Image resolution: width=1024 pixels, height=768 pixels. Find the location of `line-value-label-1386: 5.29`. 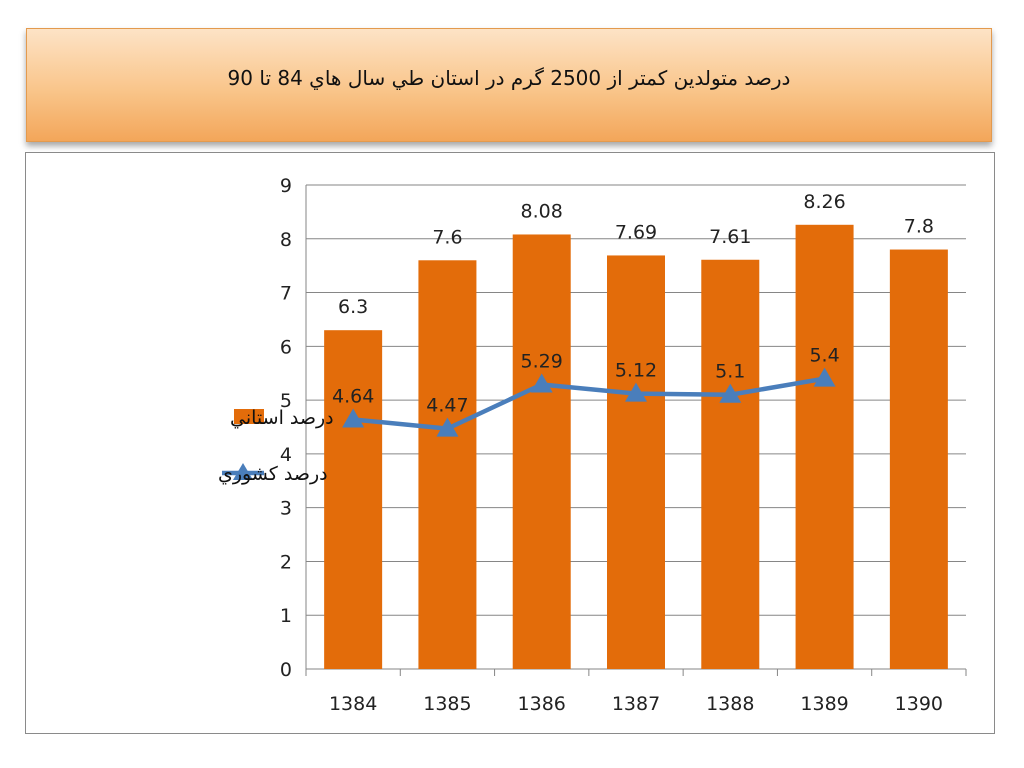

line-value-label-1386: 5.29 is located at coordinates (542, 362).